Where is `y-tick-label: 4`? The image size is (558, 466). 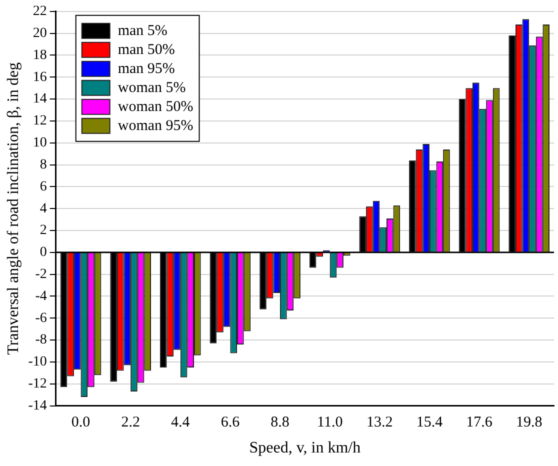
y-tick-label: 4 is located at coordinates (43, 208).